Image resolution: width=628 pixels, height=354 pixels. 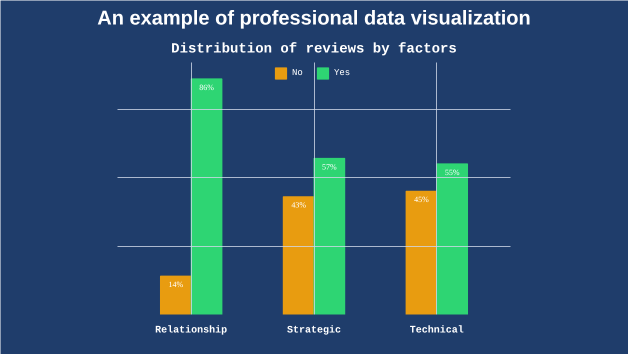 I want to click on chart-subtitle: Distribution of reviews by factors, so click(x=314, y=50).